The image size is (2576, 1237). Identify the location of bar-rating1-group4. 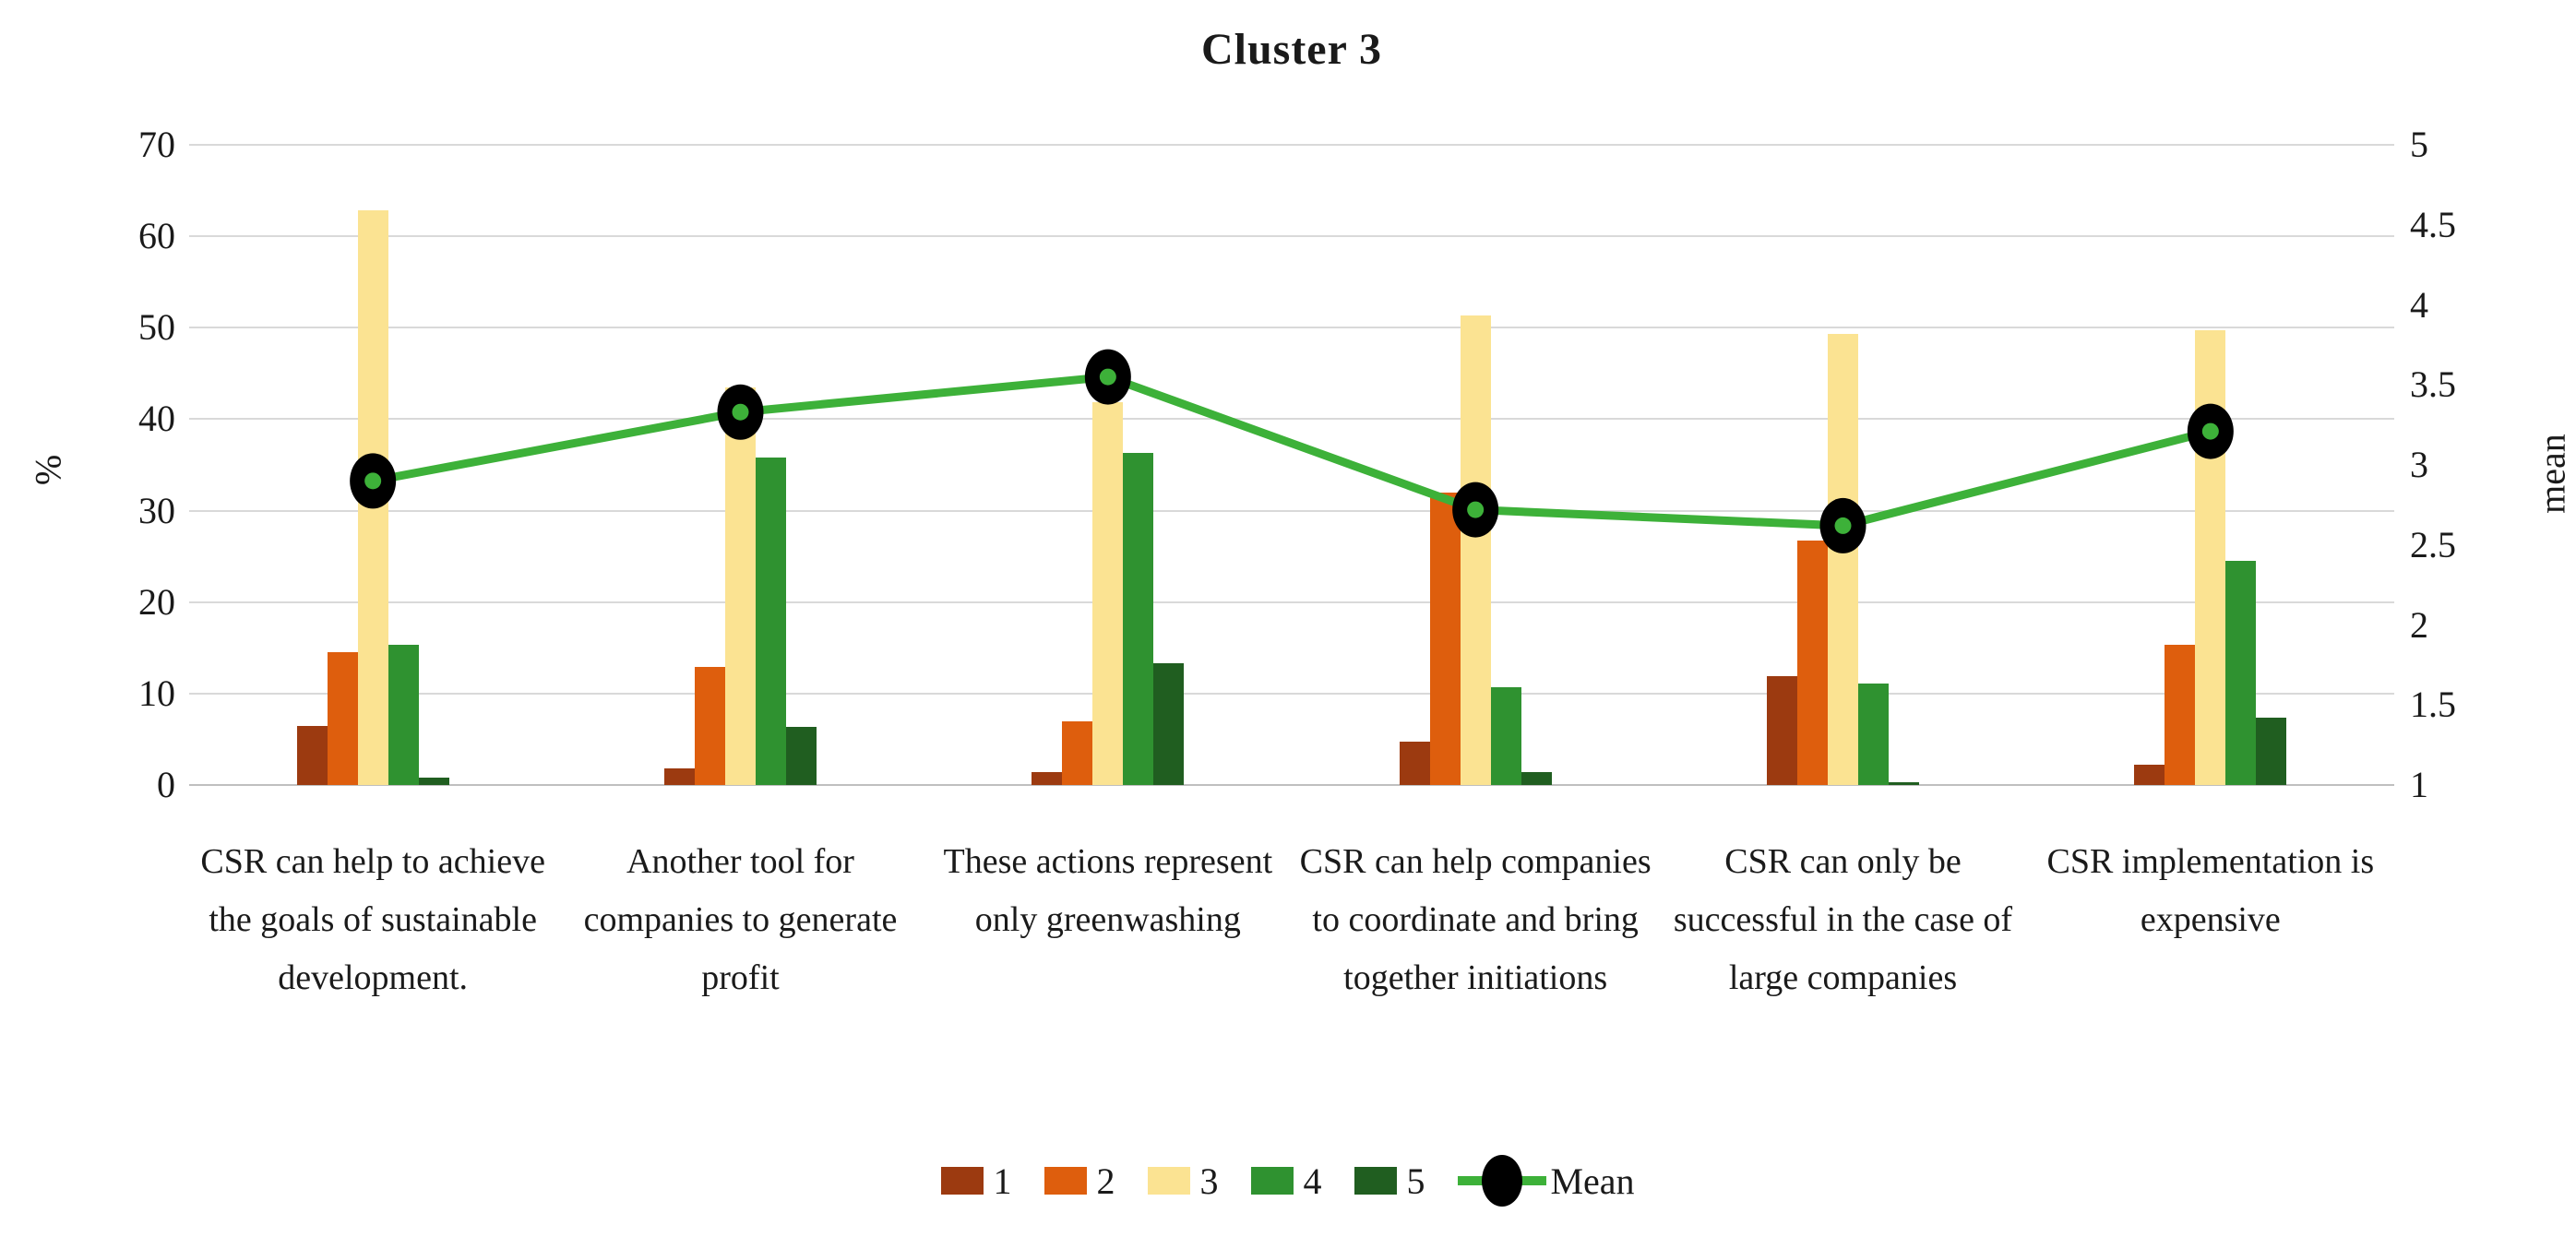
(1414, 763).